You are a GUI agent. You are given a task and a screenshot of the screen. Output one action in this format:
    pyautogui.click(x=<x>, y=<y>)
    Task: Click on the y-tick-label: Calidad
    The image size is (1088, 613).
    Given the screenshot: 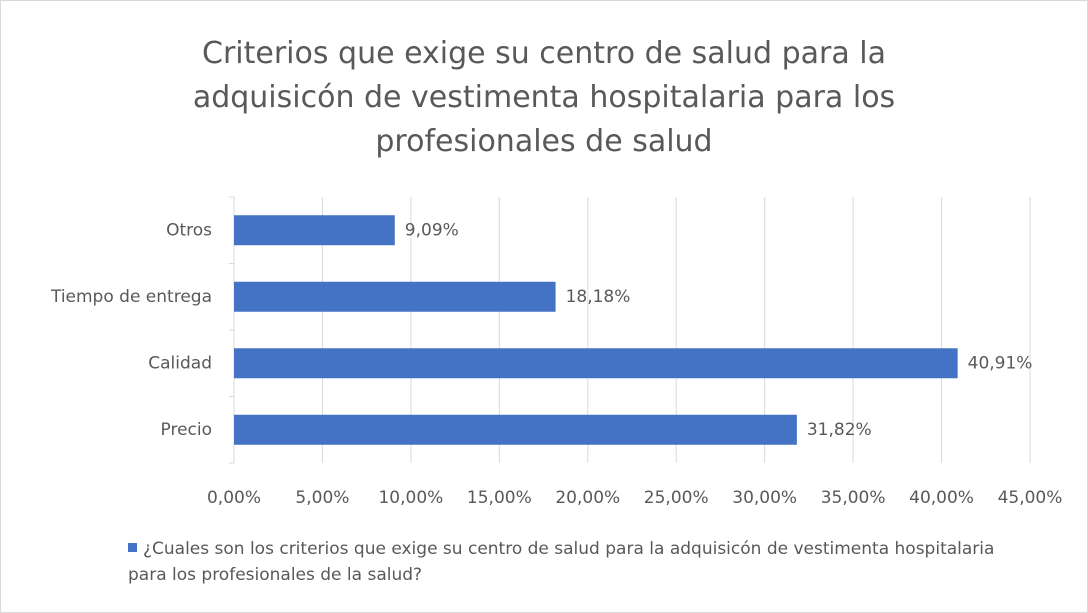 What is the action you would take?
    pyautogui.click(x=180, y=363)
    